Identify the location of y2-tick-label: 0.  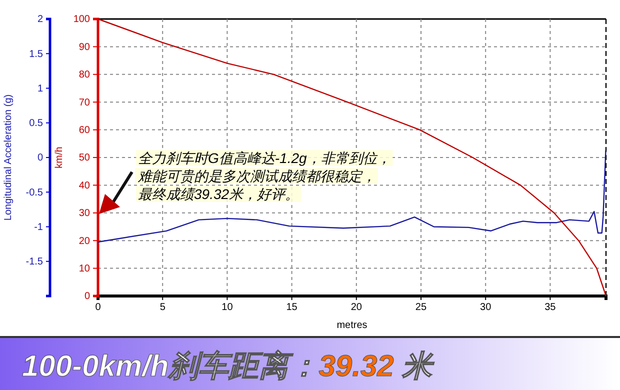
(40, 158).